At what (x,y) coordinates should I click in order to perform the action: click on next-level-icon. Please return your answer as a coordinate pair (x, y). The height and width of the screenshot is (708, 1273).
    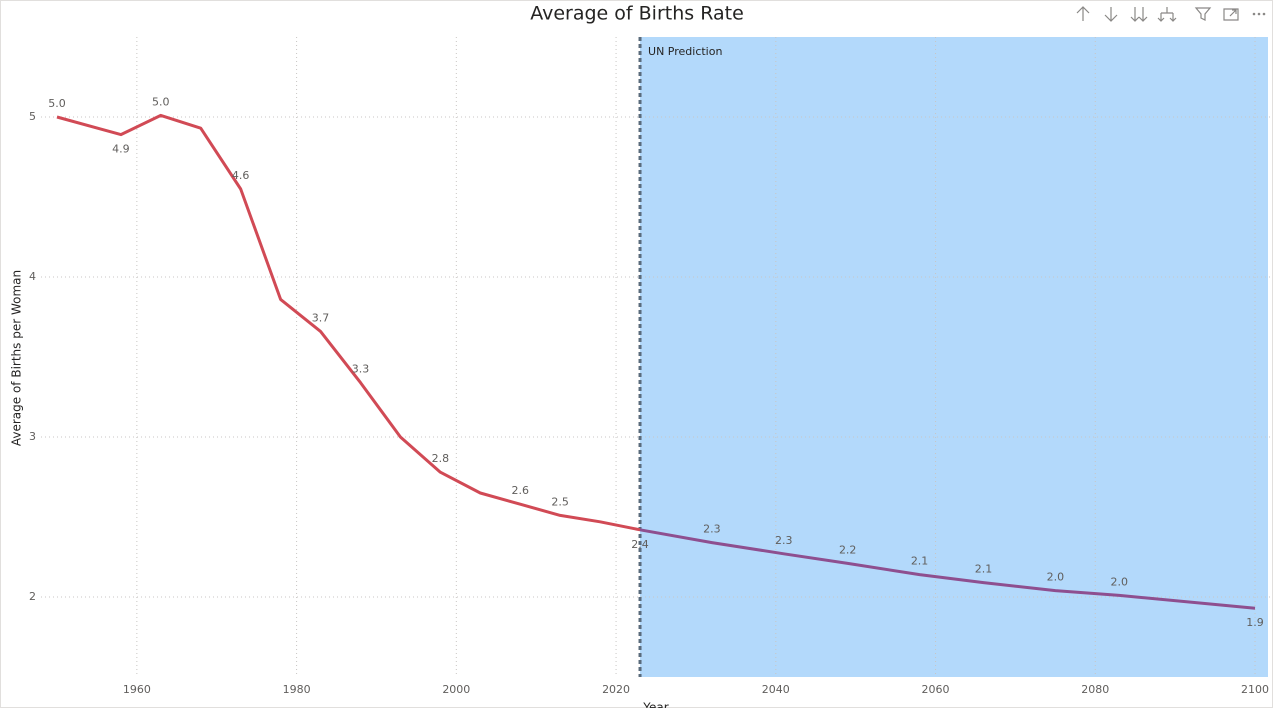
    Looking at the image, I should click on (1139, 14).